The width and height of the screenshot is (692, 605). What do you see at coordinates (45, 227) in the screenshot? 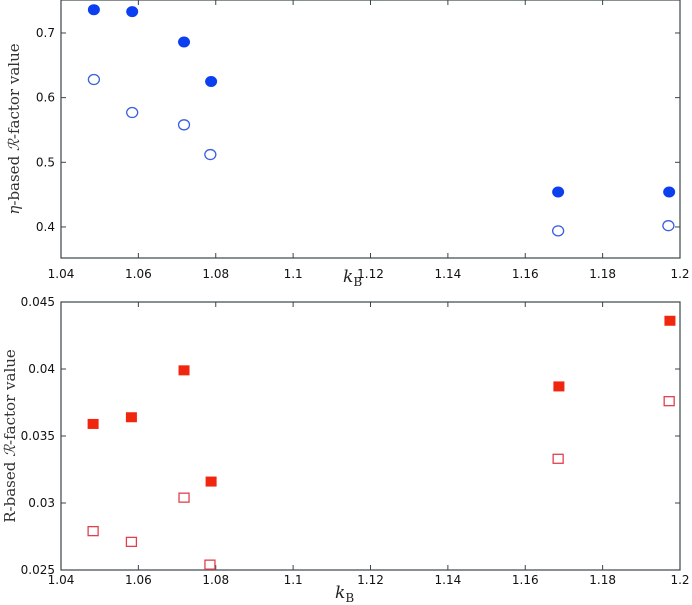
I see `y-tick-label: 0.4` at bounding box center [45, 227].